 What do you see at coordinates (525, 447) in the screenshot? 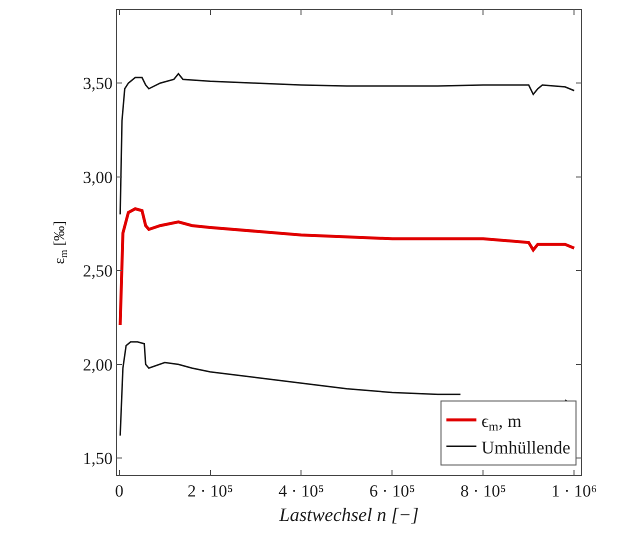
I see `legend-label: Umhüllende` at bounding box center [525, 447].